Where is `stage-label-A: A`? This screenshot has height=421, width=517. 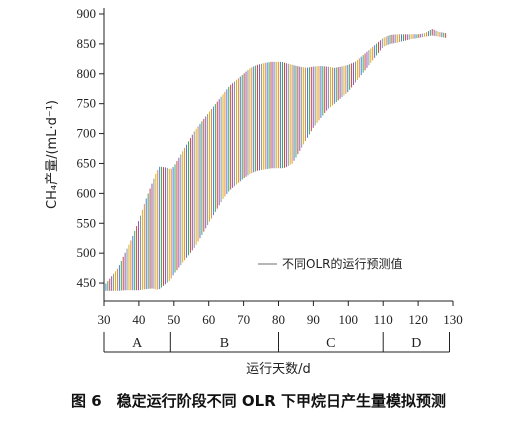 stage-label-A: A is located at coordinates (137, 343).